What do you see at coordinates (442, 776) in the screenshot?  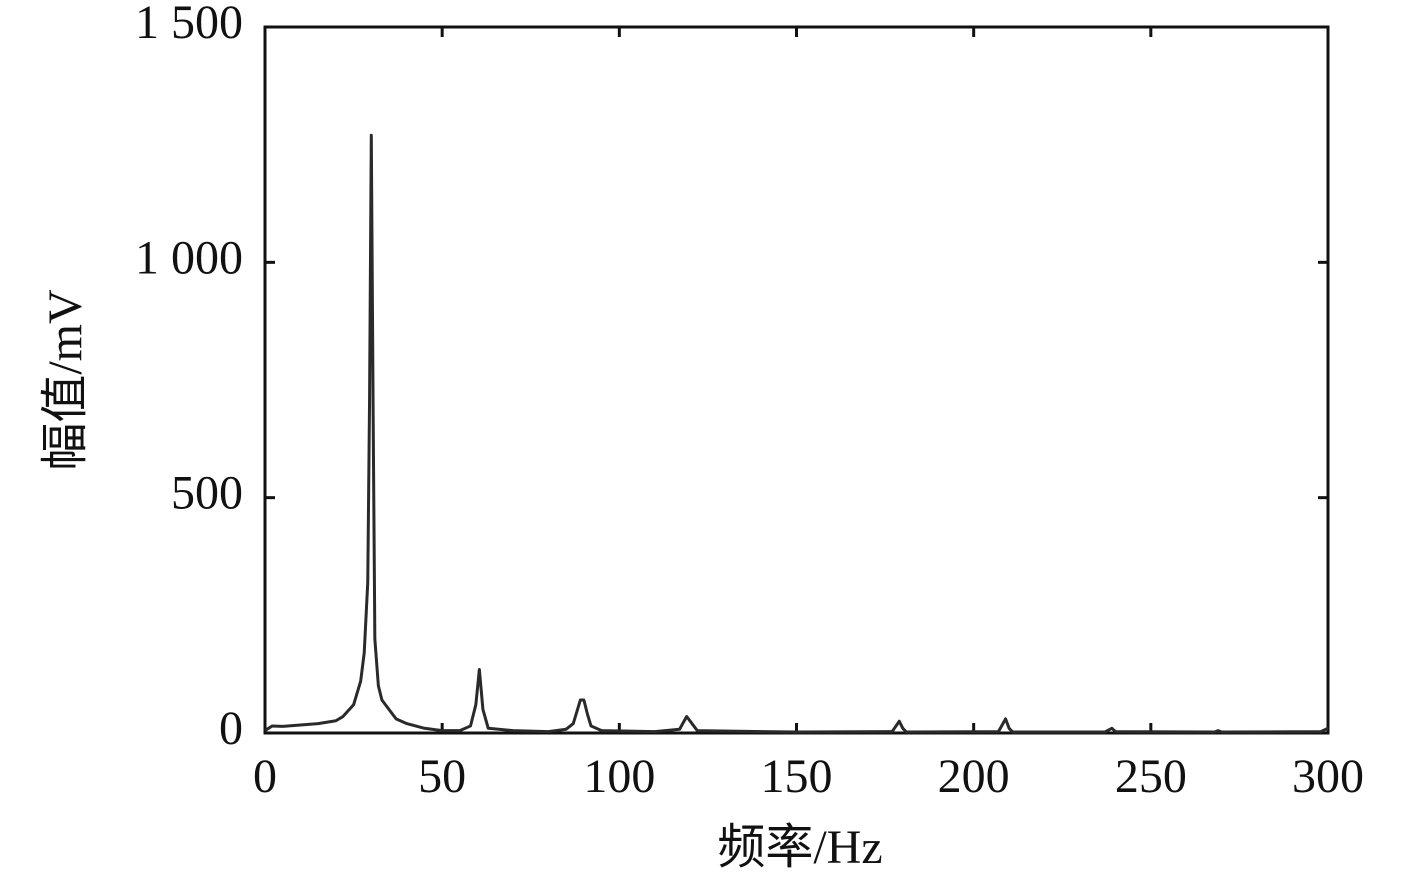 I see `x-tick-label: 50` at bounding box center [442, 776].